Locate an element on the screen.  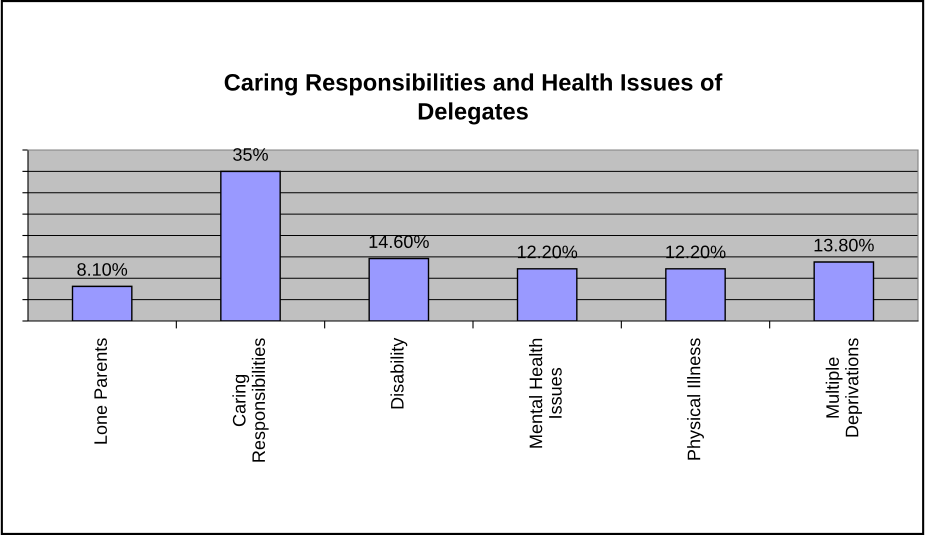
chart-title: Caring Responsibilities and Health Issues of Delegates is located at coordinates (473, 98).